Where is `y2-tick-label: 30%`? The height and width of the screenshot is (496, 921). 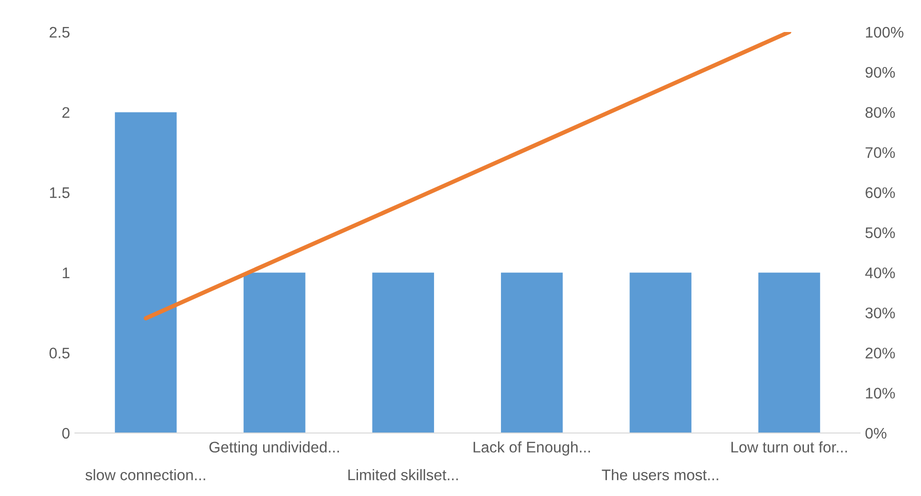
y2-tick-label: 30% is located at coordinates (880, 313).